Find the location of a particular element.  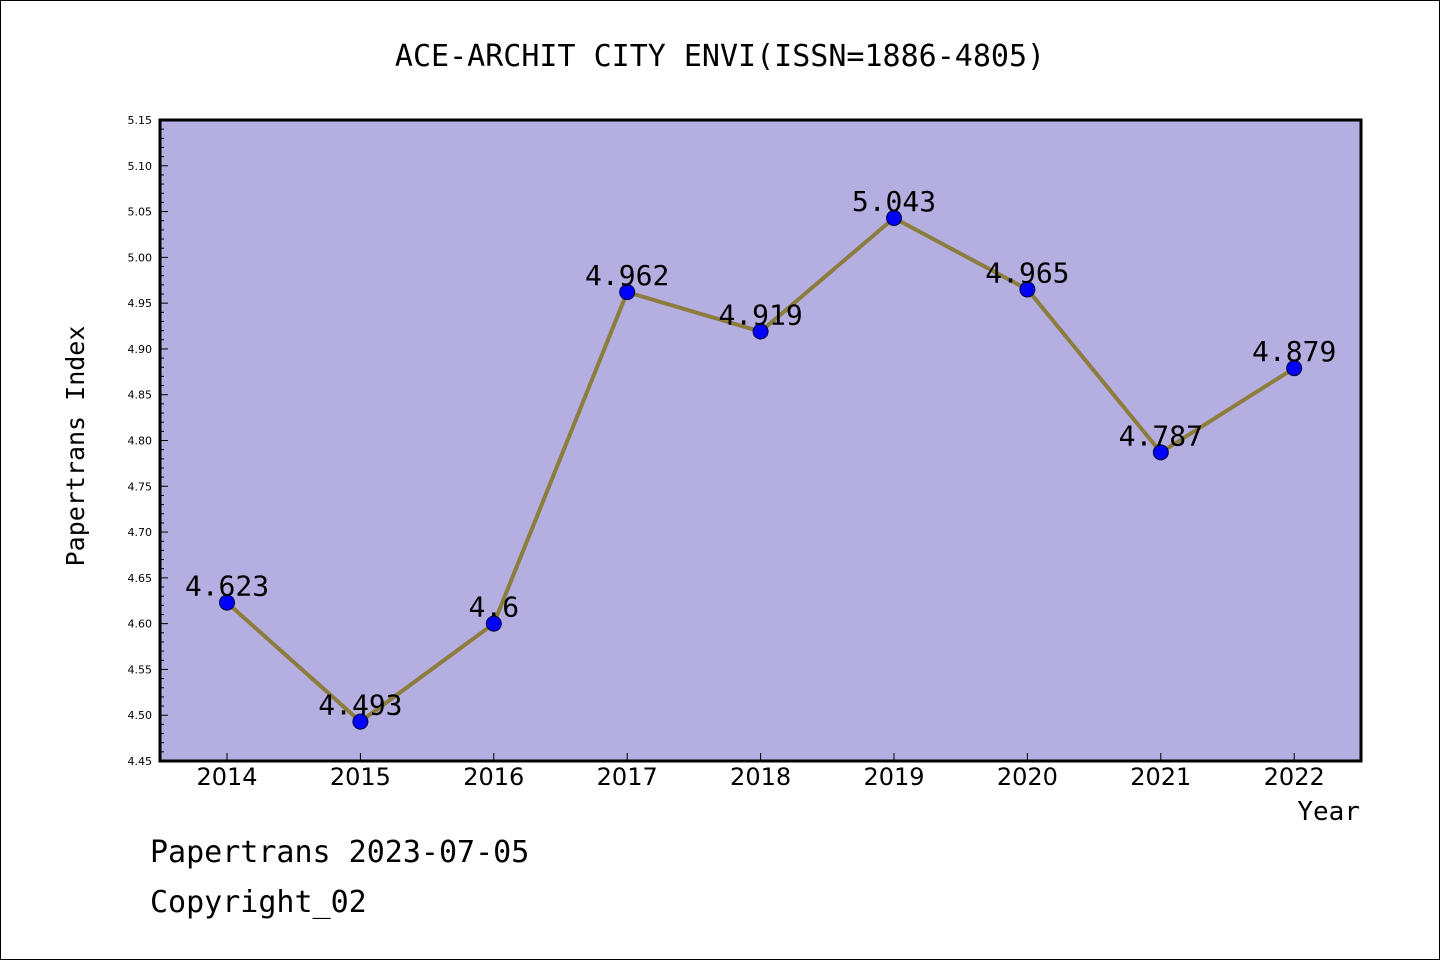

x-tick-label: 2021 is located at coordinates (1160, 777).